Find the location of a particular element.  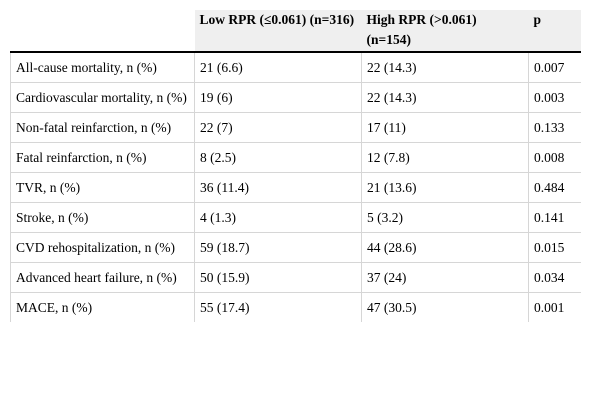

table-row: Stroke, n (%) 4 (1.3) 5 (3.2) 0.141 is located at coordinates (295, 217).